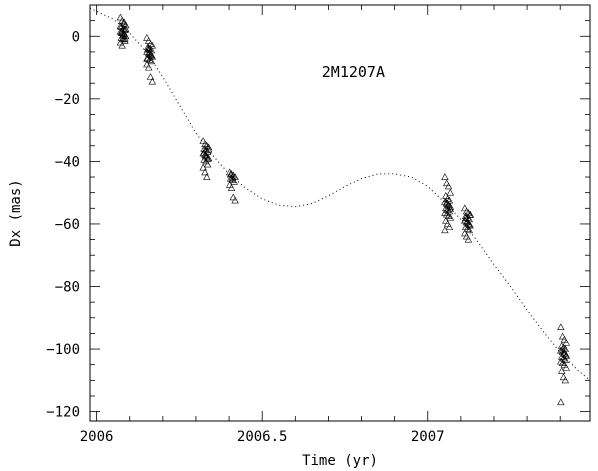 The width and height of the screenshot is (598, 471). I want to click on y-axis-title: Dx (mas), so click(16, 212).